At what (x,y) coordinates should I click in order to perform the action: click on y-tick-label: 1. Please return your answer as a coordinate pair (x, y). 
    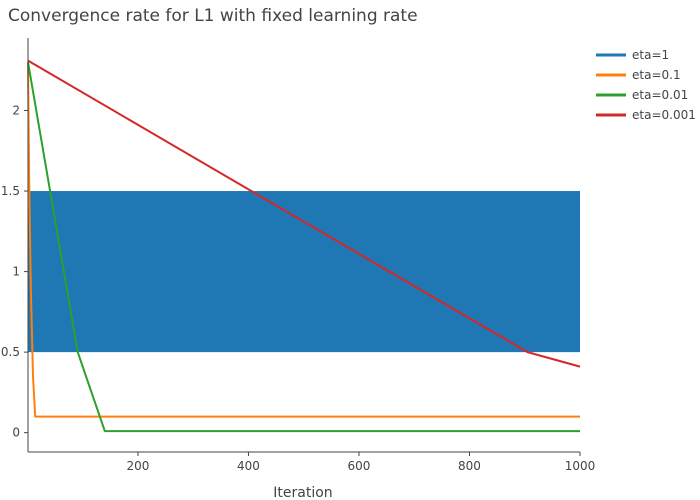
    Looking at the image, I should click on (16, 272).